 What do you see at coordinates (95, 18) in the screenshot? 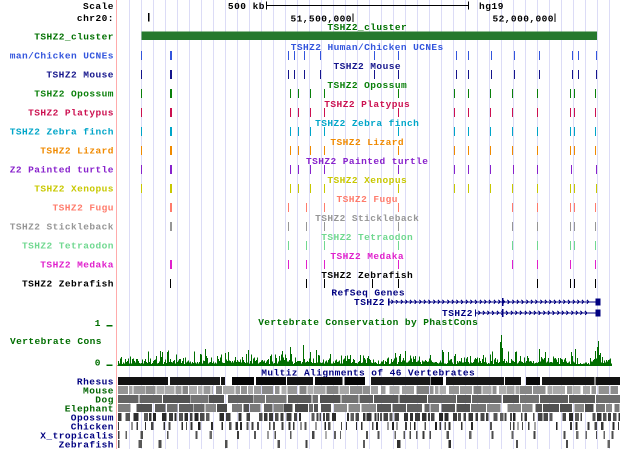
I see `svg-text: chr20:` at bounding box center [95, 18].